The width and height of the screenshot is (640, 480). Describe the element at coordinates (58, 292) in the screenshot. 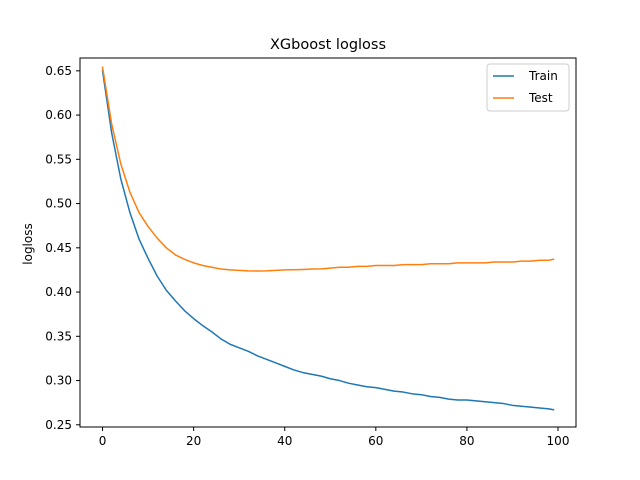

I see `y-tick-label: 0.40` at that location.